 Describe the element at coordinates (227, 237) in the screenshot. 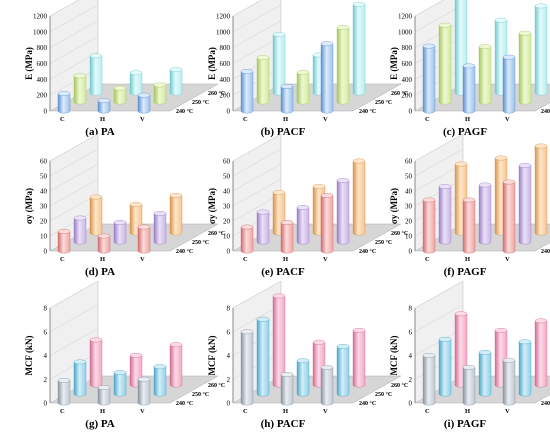

I see `y-tick-label: 10` at that location.